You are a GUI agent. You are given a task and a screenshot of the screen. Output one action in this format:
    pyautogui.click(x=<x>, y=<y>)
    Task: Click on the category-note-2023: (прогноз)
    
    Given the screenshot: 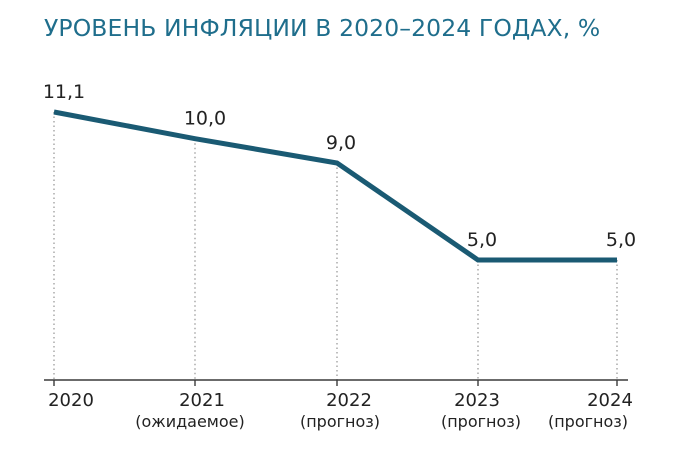 What is the action you would take?
    pyautogui.click(x=481, y=421)
    